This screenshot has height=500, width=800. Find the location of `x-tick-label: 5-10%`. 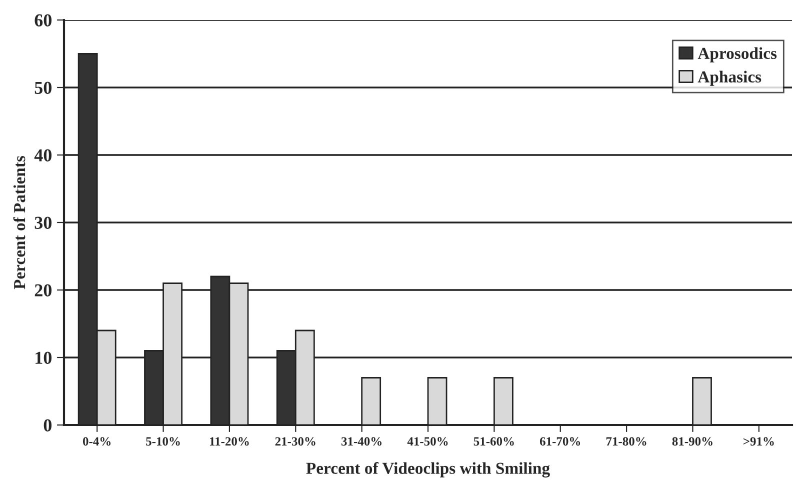

x-tick-label: 5-10% is located at coordinates (163, 441).